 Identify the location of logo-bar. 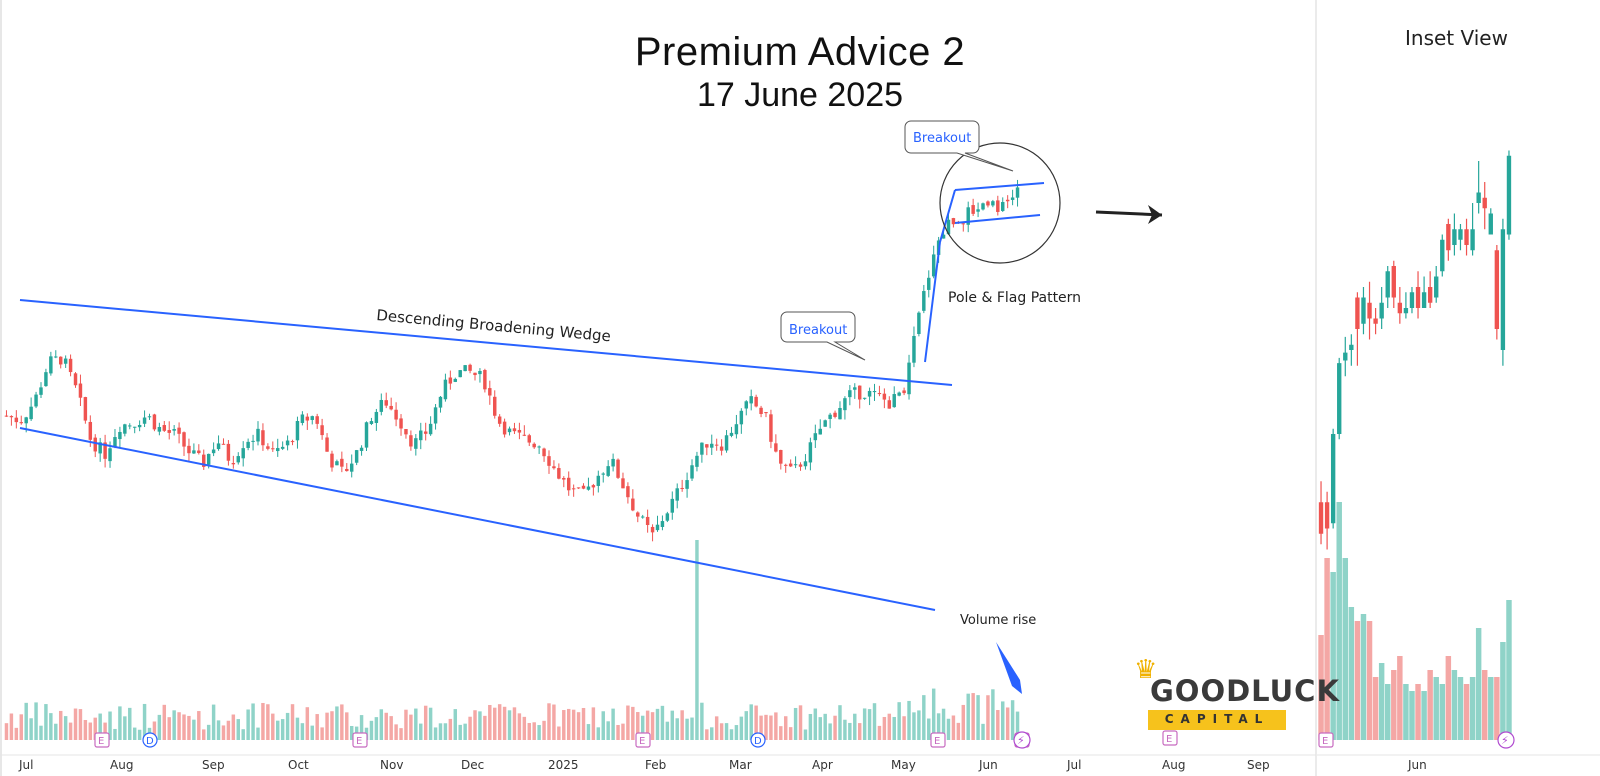
(1217, 720).